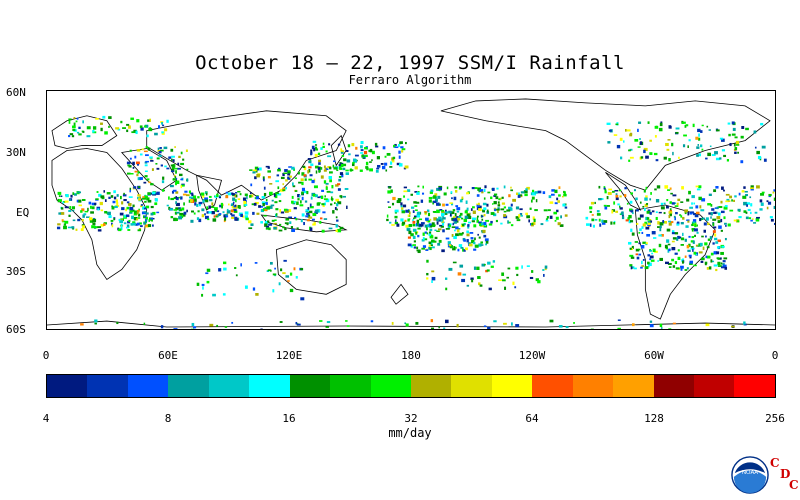 The width and height of the screenshot is (800, 500). What do you see at coordinates (775, 418) in the screenshot?
I see `colorbar-label-256: 256` at bounding box center [775, 418].